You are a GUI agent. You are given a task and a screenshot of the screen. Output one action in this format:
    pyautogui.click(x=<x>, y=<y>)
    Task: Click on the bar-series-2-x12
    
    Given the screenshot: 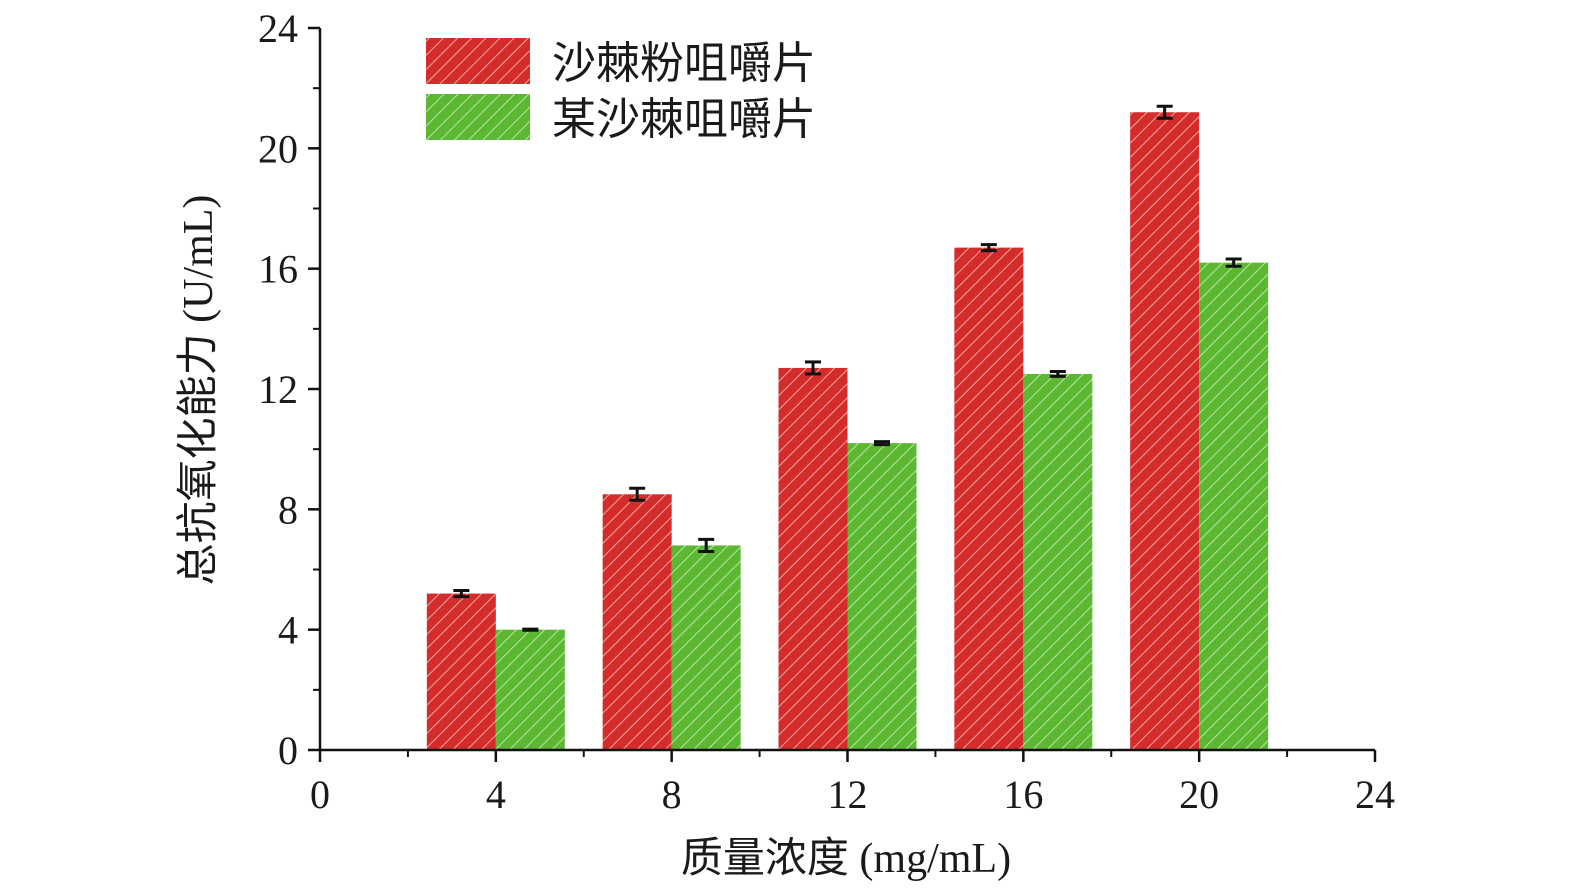 What is the action you would take?
    pyautogui.click(x=882, y=596)
    